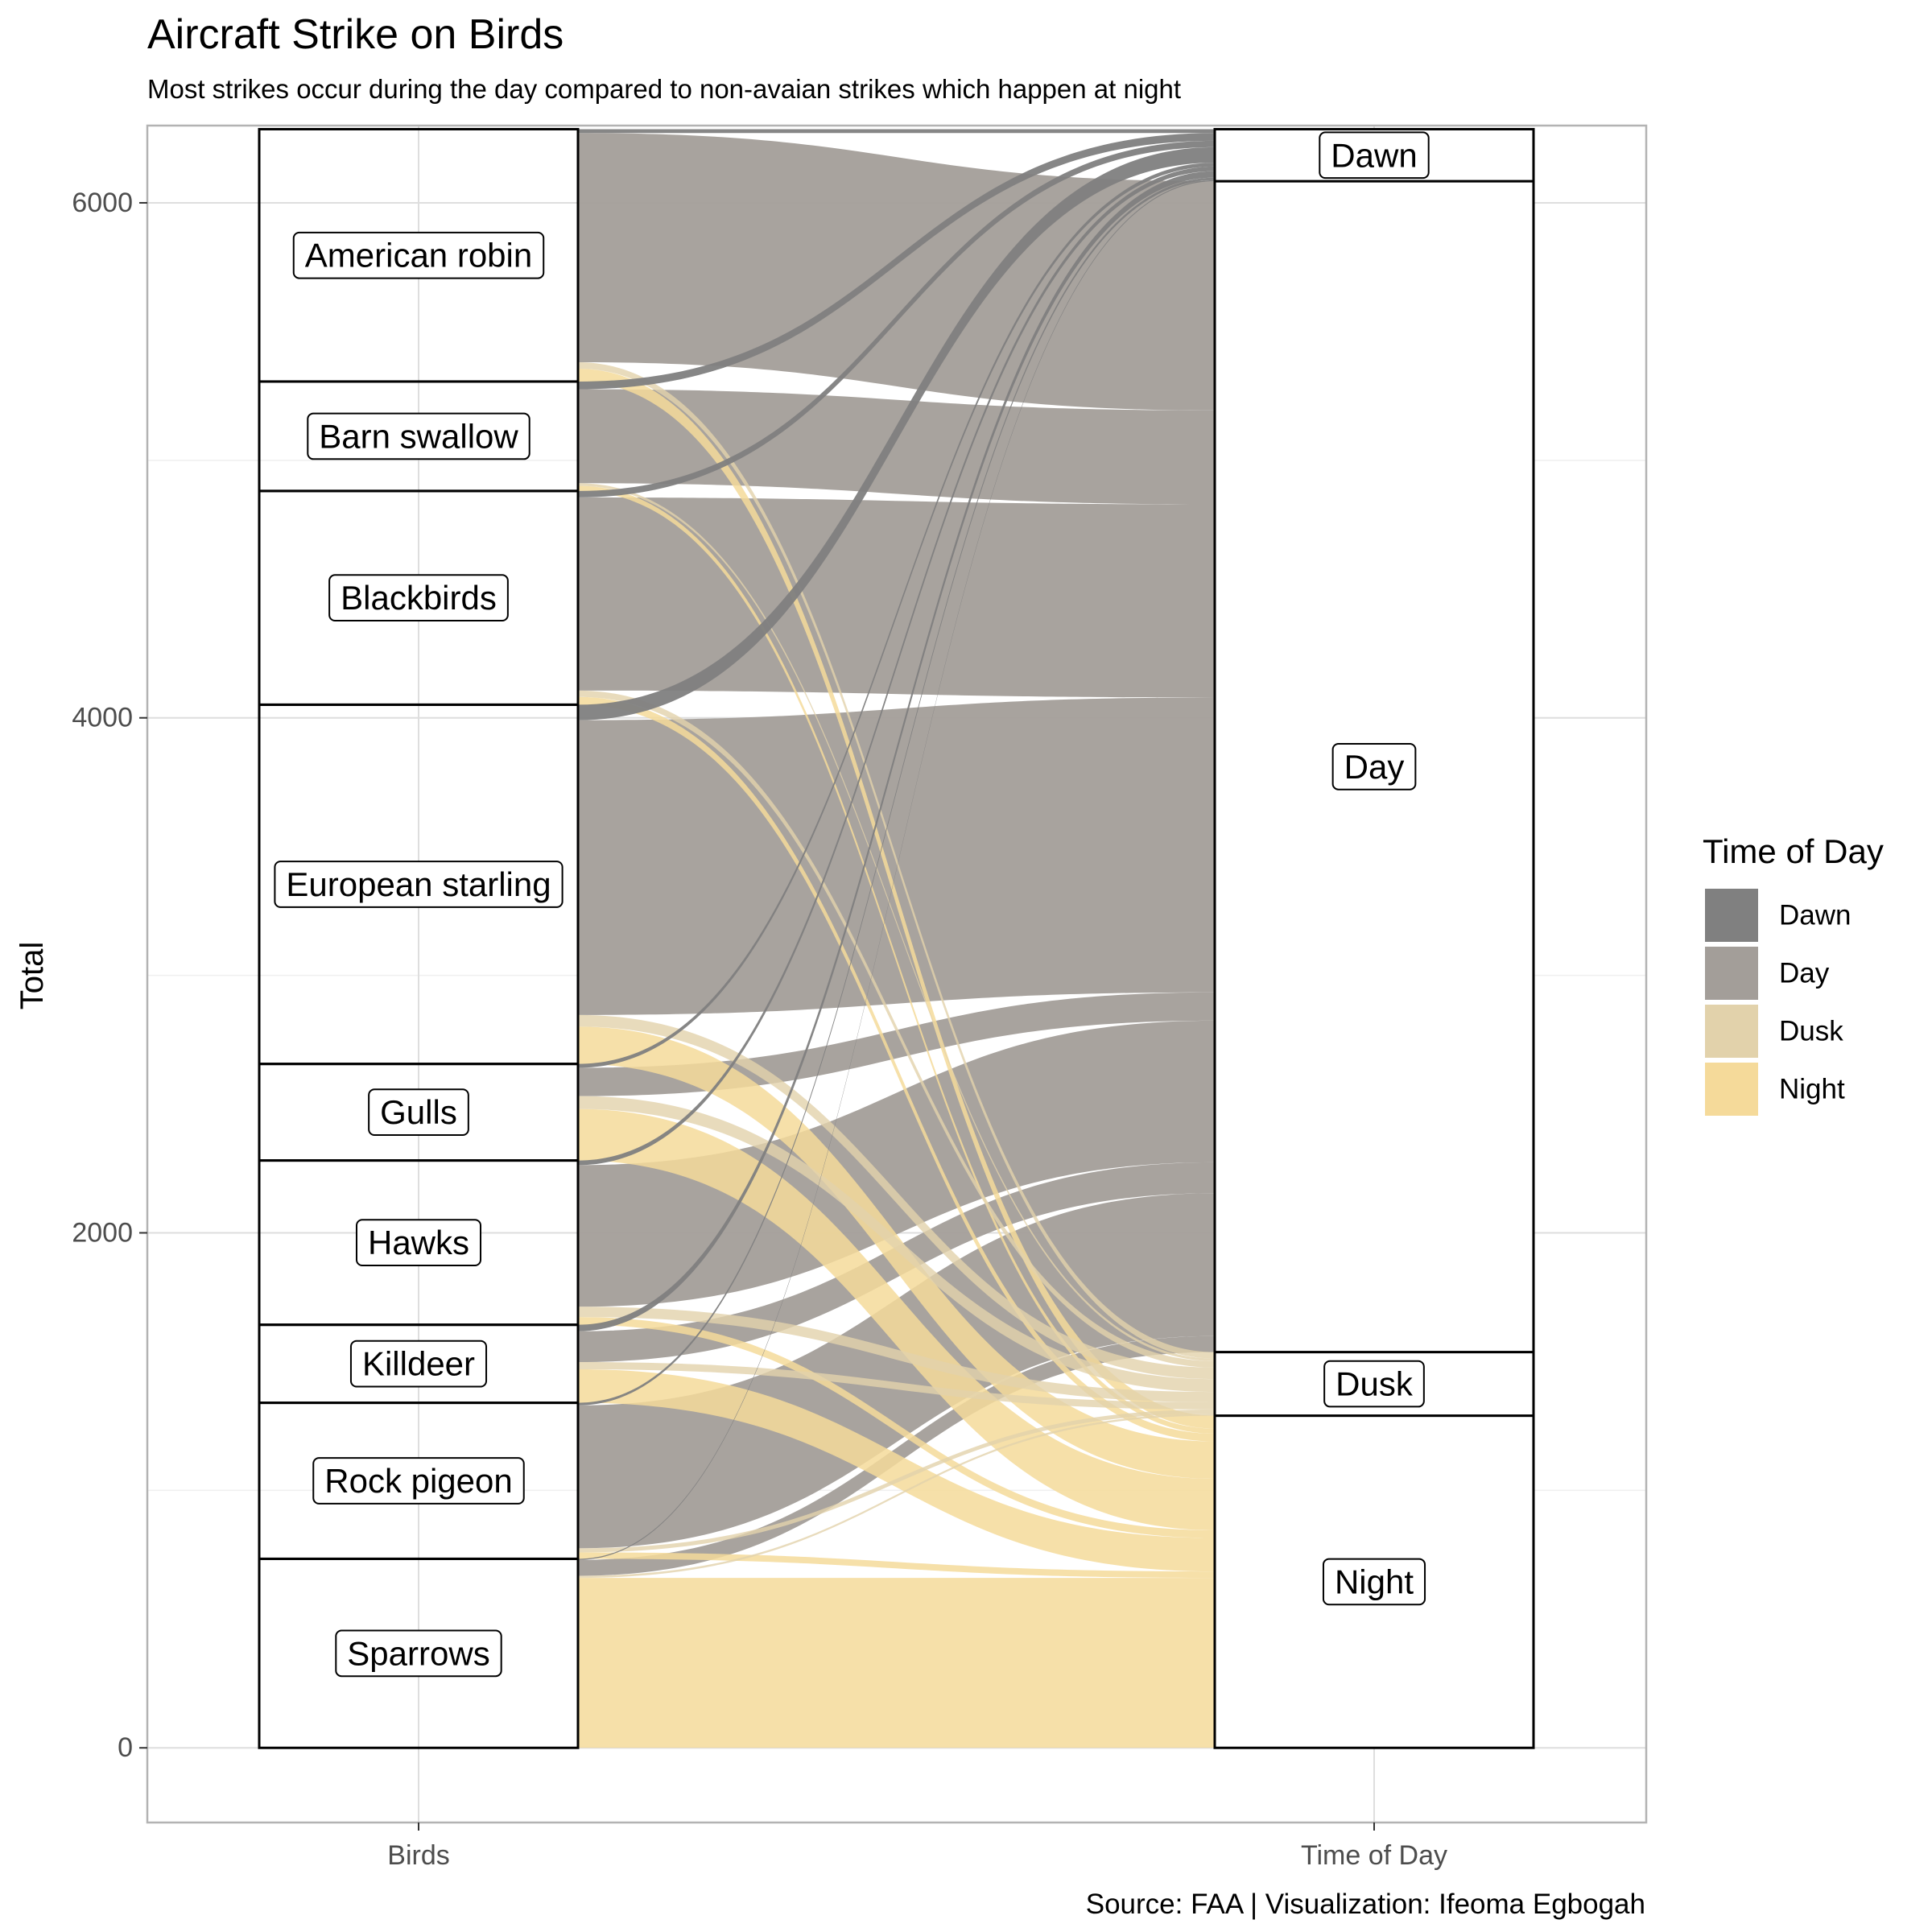  I want to click on stratum-bird-label-group: Hawks, so click(418, 1242).